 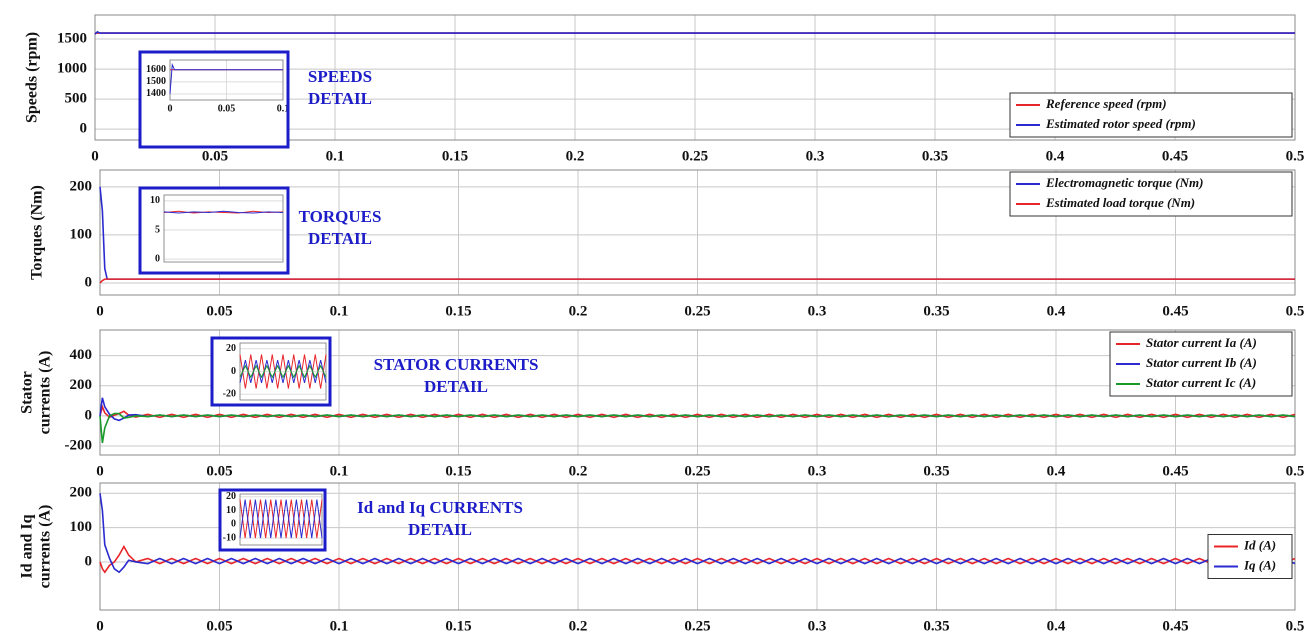 What do you see at coordinates (156, 69) in the screenshot?
I see `inset-y-tick-label: 1600` at bounding box center [156, 69].